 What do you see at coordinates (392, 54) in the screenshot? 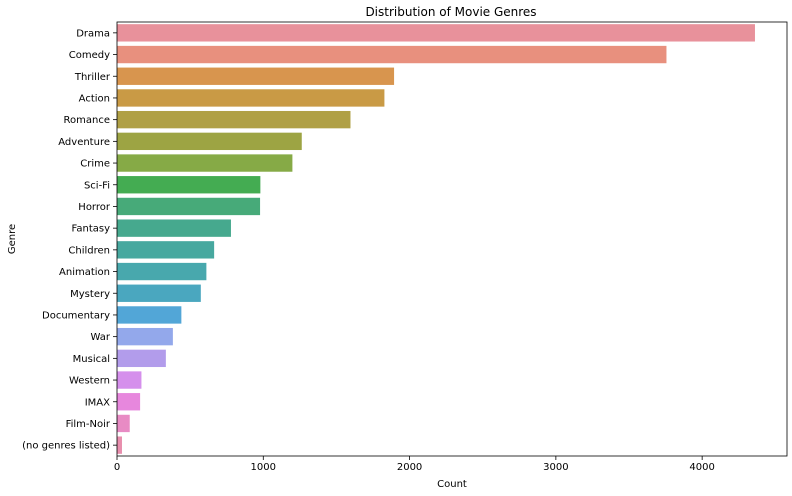
I see `bar-comedy` at bounding box center [392, 54].